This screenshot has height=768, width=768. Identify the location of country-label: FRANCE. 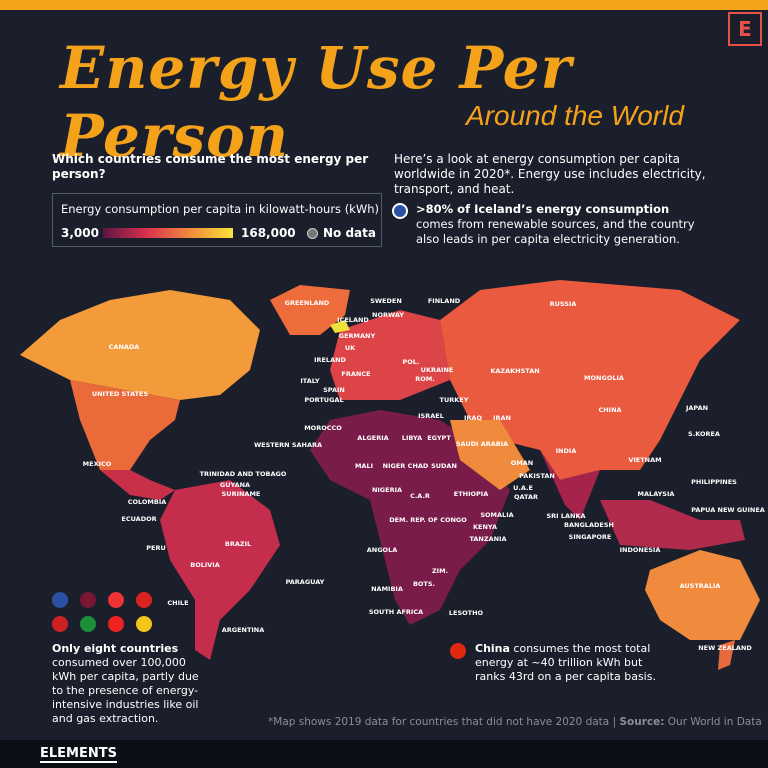
(355, 374).